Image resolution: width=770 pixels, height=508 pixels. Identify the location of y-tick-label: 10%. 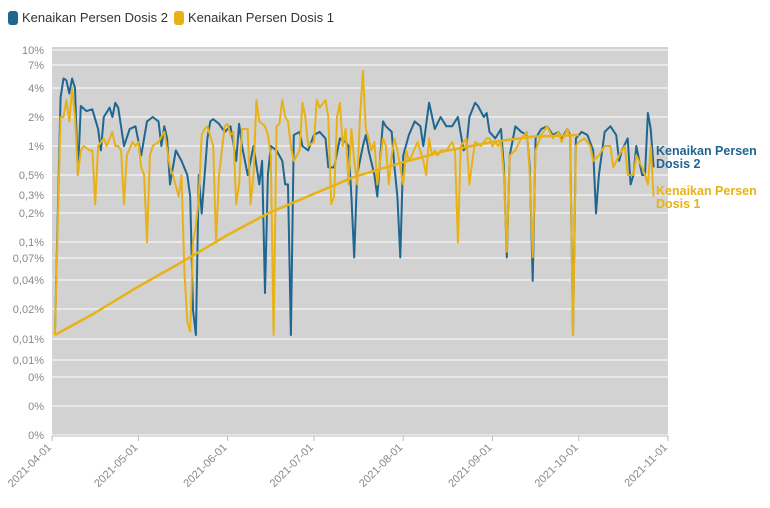
(33, 51).